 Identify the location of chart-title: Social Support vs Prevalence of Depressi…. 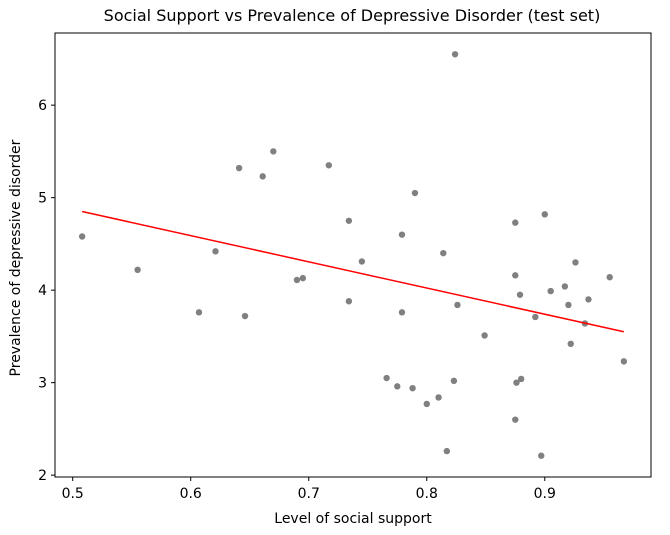
(352, 15).